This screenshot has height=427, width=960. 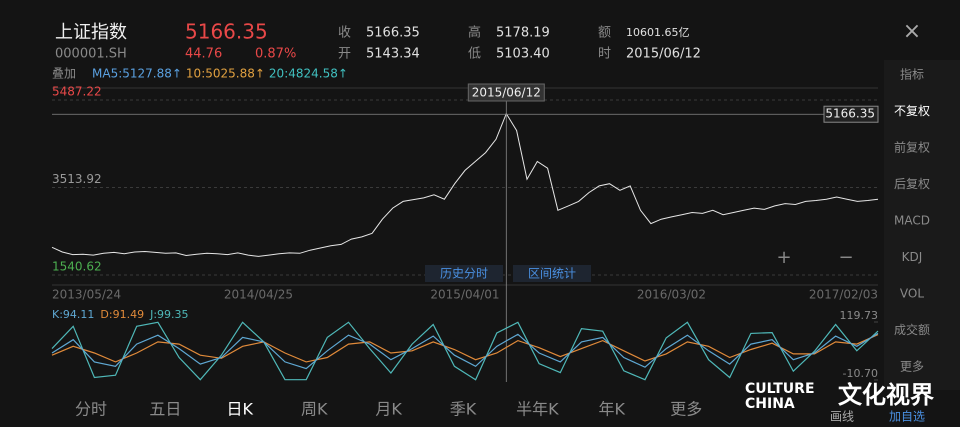 What do you see at coordinates (770, 404) in the screenshot?
I see `watermark-en: CHINA` at bounding box center [770, 404].